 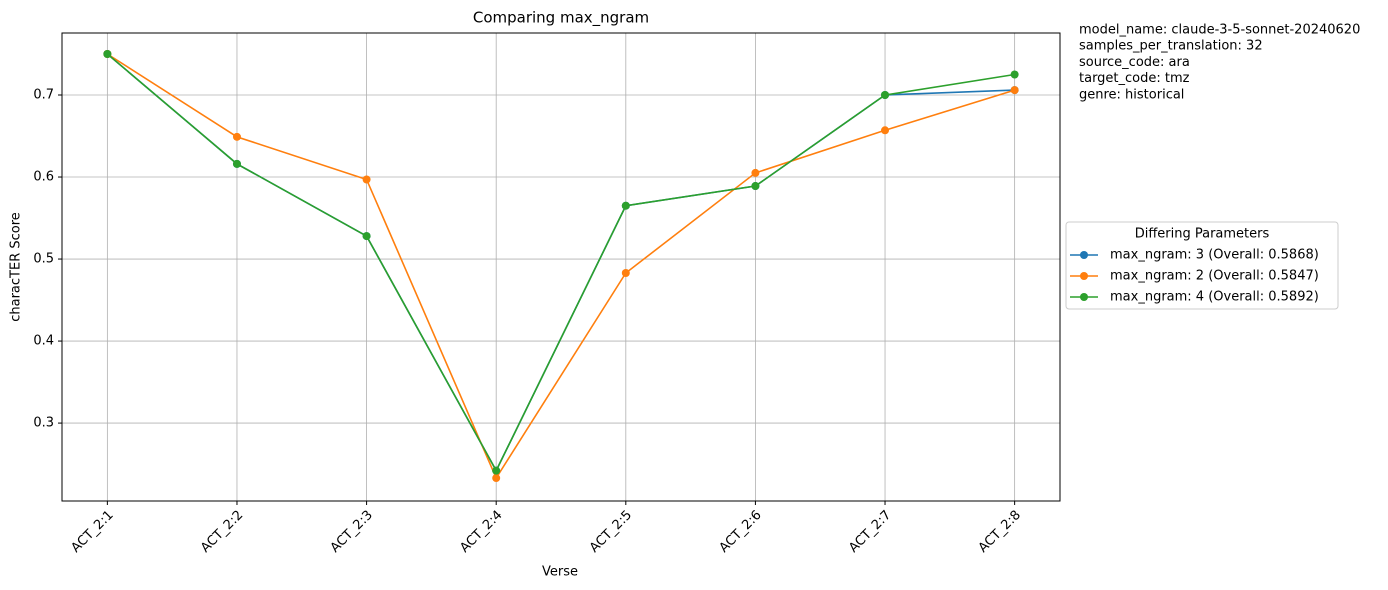 What do you see at coordinates (1171, 46) in the screenshot?
I see `annotation: samples_per_translation: 32` at bounding box center [1171, 46].